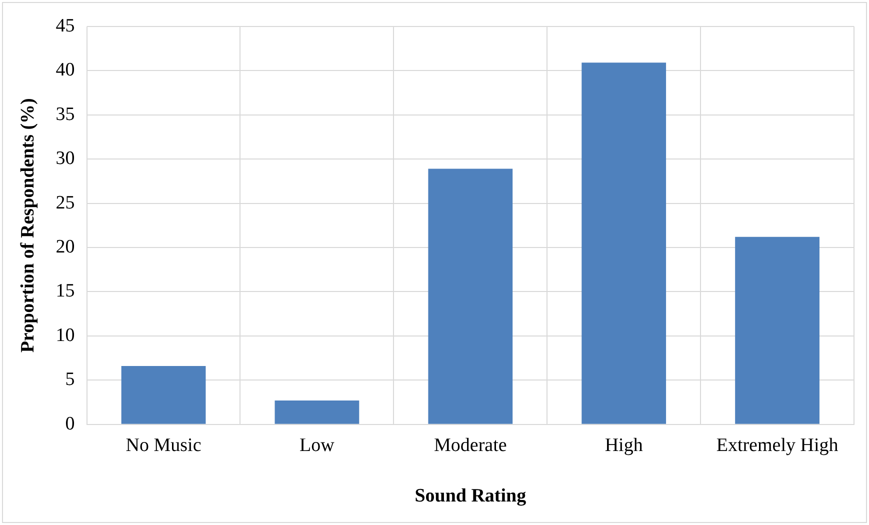  What do you see at coordinates (65, 70) in the screenshot?
I see `y-tick-label: 40` at bounding box center [65, 70].